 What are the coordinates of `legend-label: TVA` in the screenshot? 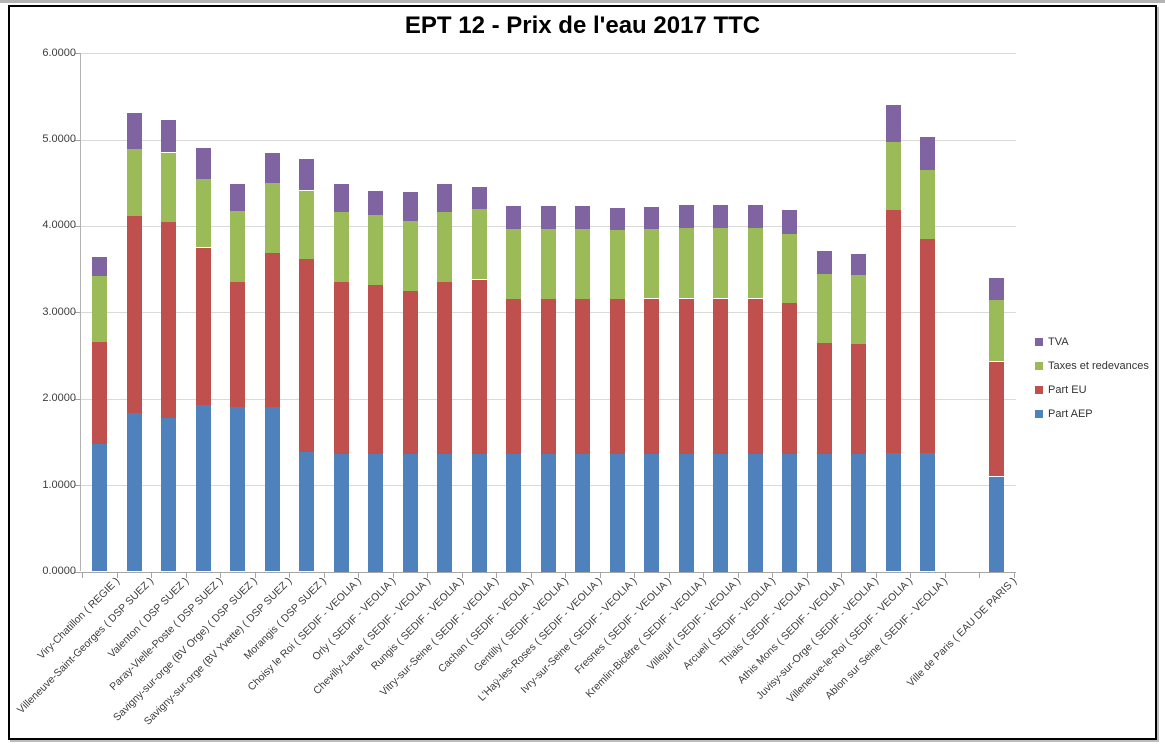 It's located at (1058, 342).